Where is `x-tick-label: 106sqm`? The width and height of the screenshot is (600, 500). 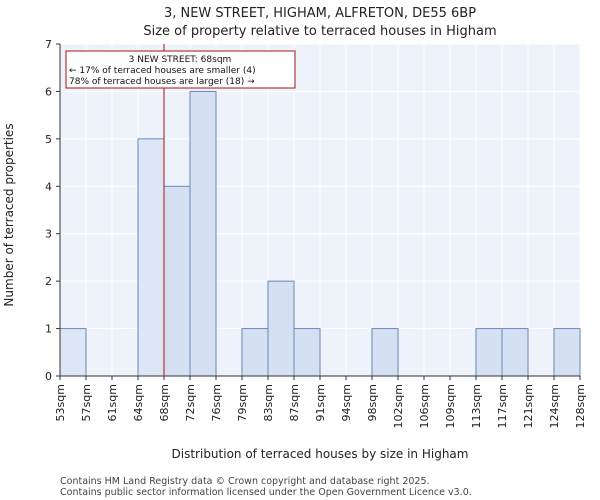
x-tick-label: 106sqm is located at coordinates (424, 406).